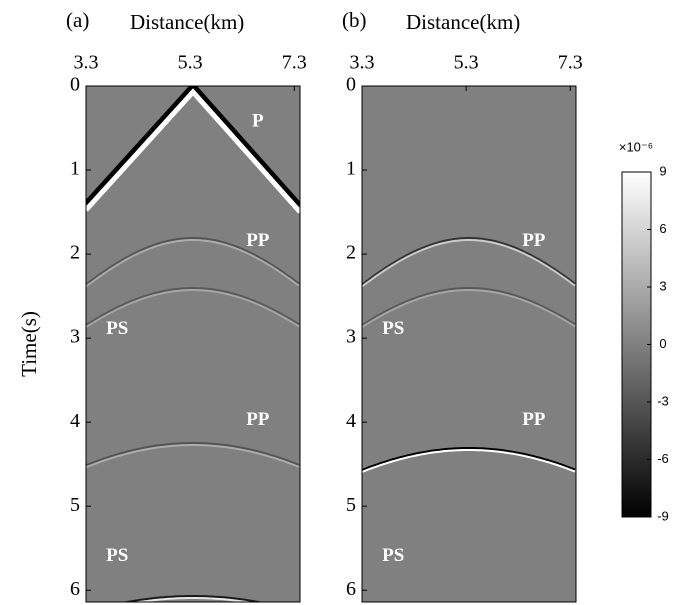 This screenshot has height=605, width=689. What do you see at coordinates (193, 147) in the screenshot?
I see `direct-dark` at bounding box center [193, 147].